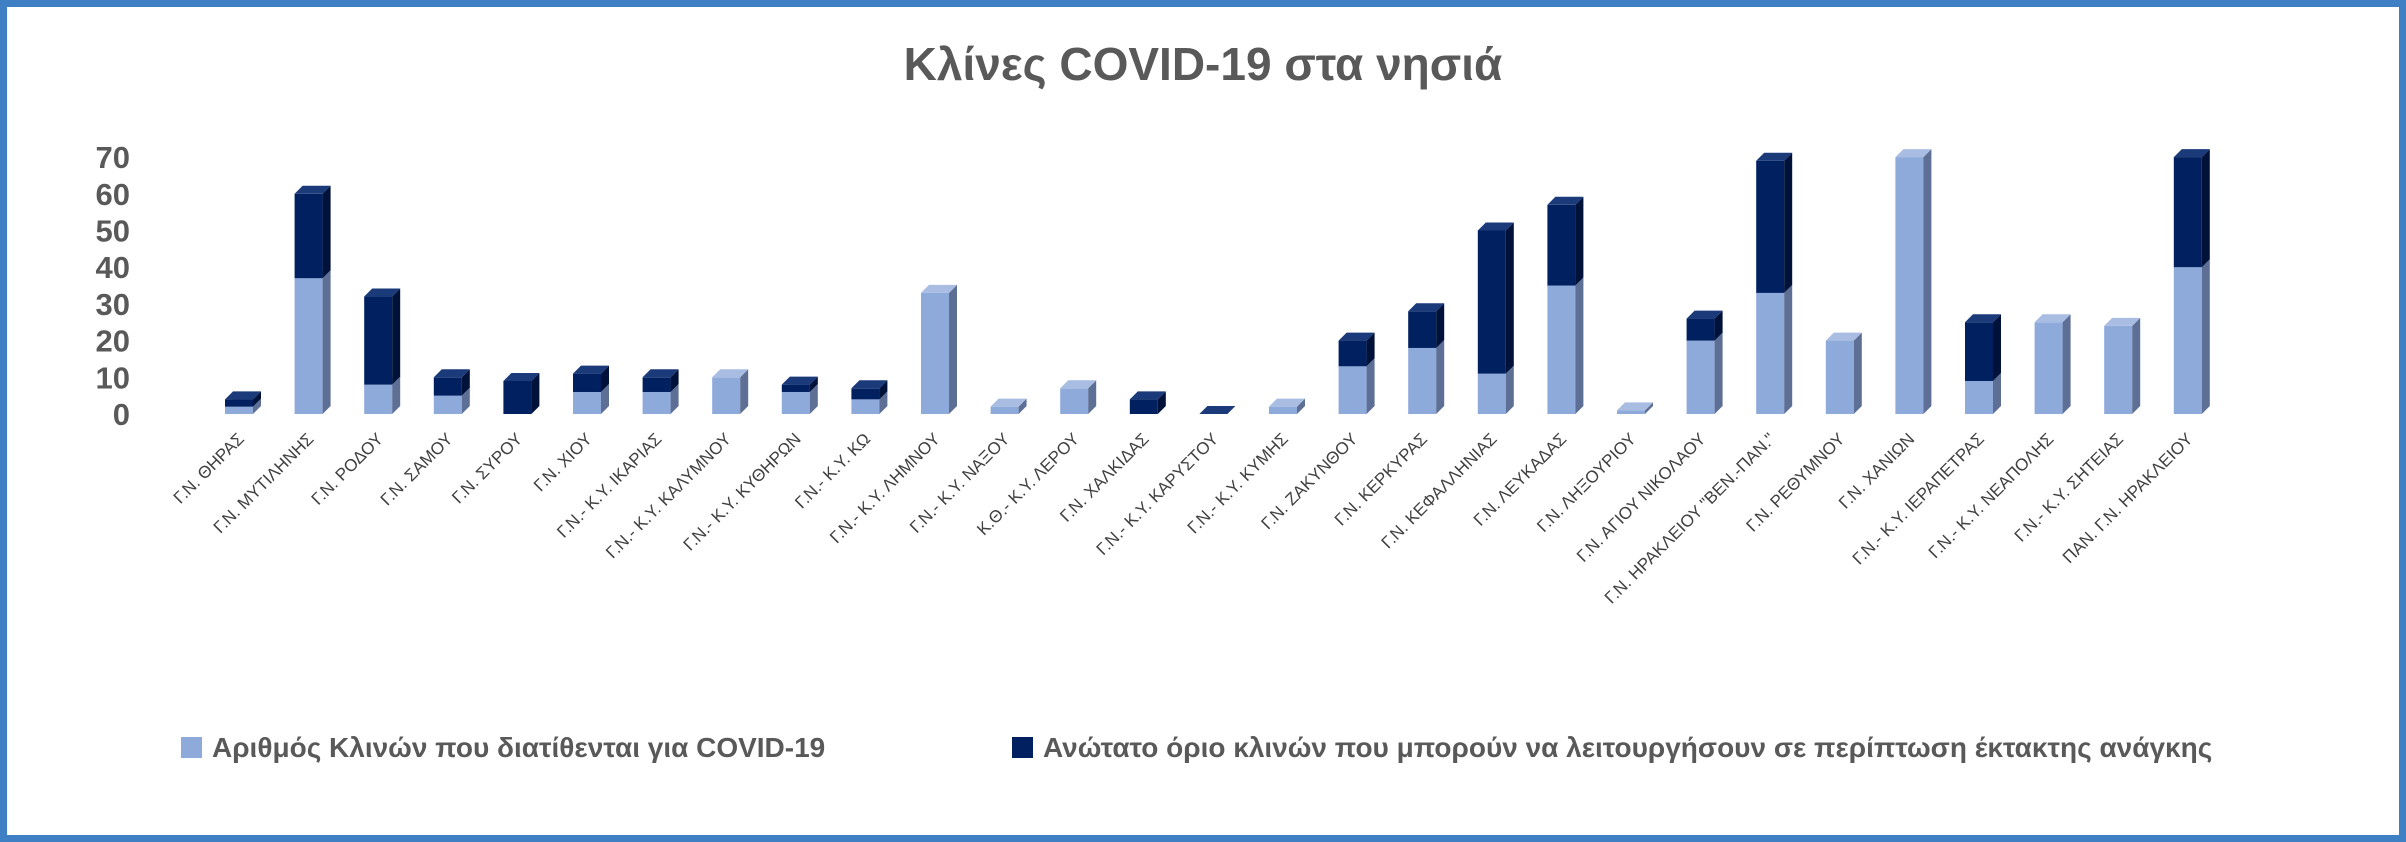 The width and height of the screenshot is (2406, 842). I want to click on legend-swatch-available, so click(191, 747).